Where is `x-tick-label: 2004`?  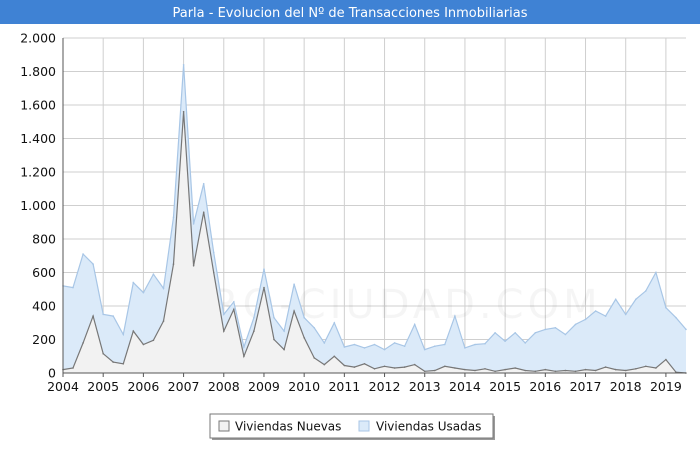 x-tick-label: 2004 is located at coordinates (63, 386).